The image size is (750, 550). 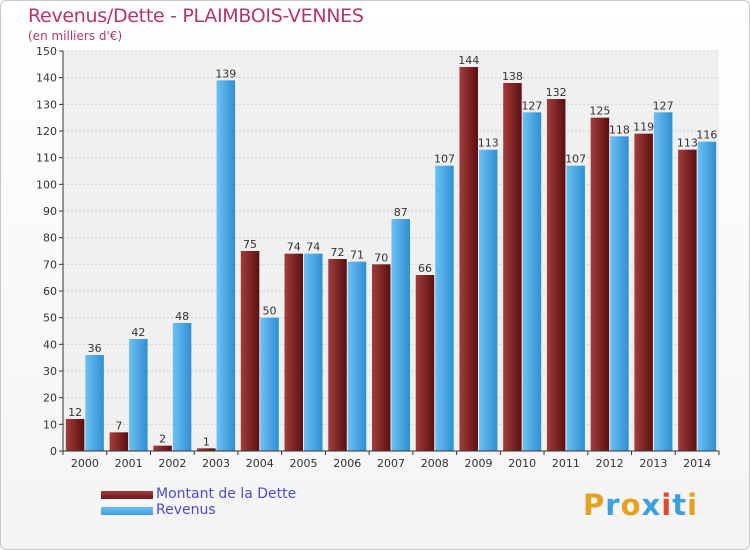 What do you see at coordinates (522, 463) in the screenshot?
I see `x-tick-label: 2010` at bounding box center [522, 463].